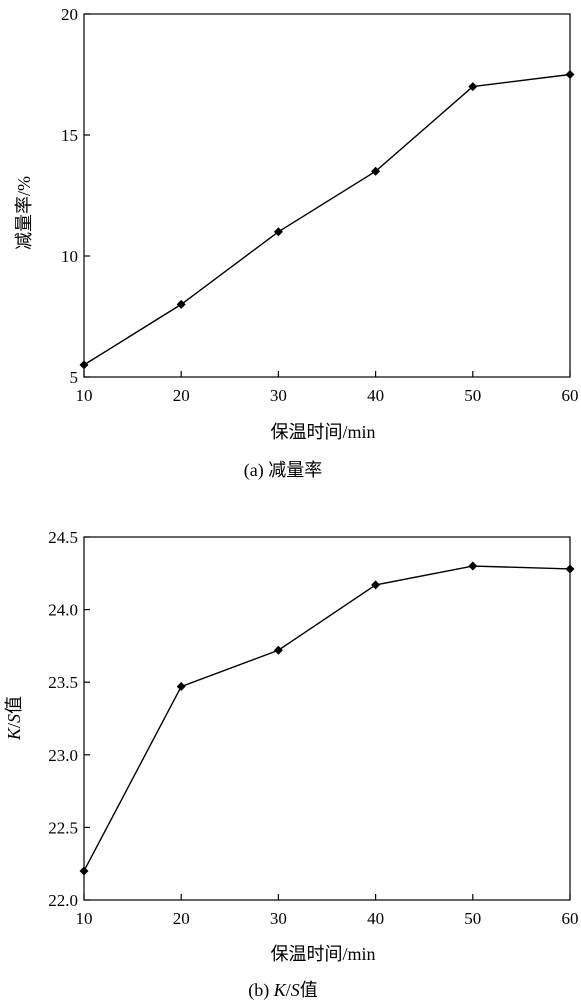  What do you see at coordinates (14, 725) in the screenshot?
I see `chart-b-y-axis-label-sep: /` at bounding box center [14, 725].